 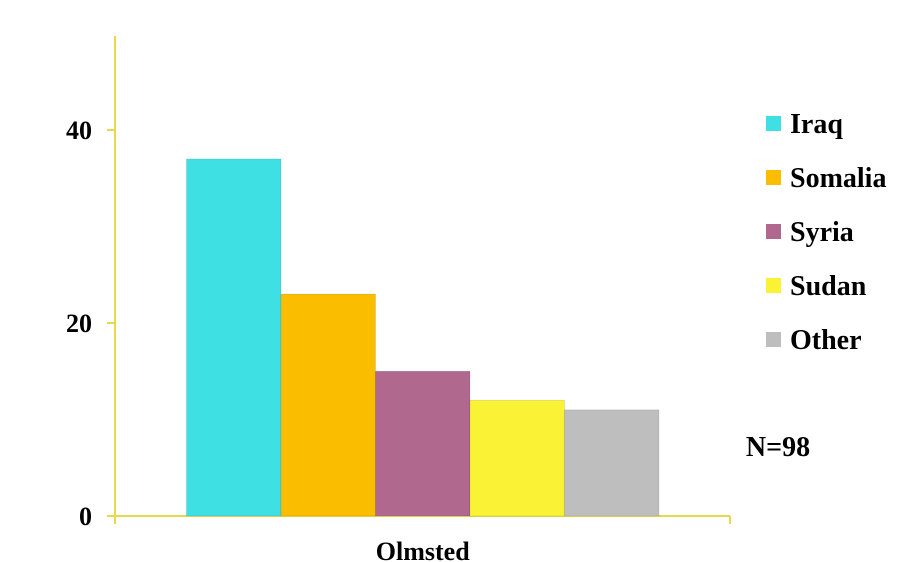 What do you see at coordinates (838, 178) in the screenshot?
I see `legend-label-somalia: Somalia` at bounding box center [838, 178].